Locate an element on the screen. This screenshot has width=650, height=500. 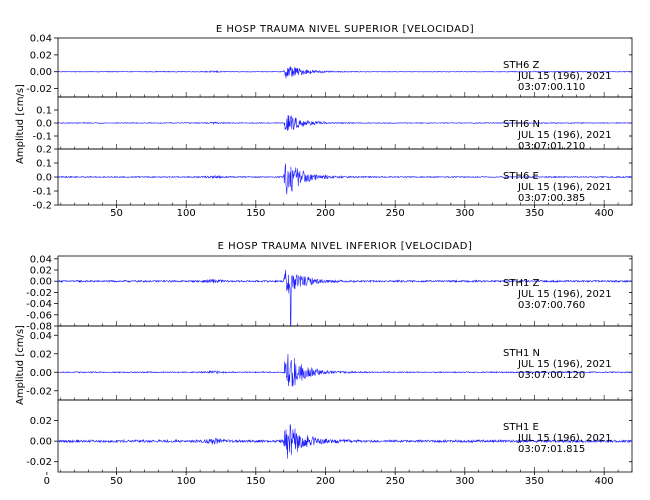
y-tick-label: -0.06 is located at coordinates (39, 315).